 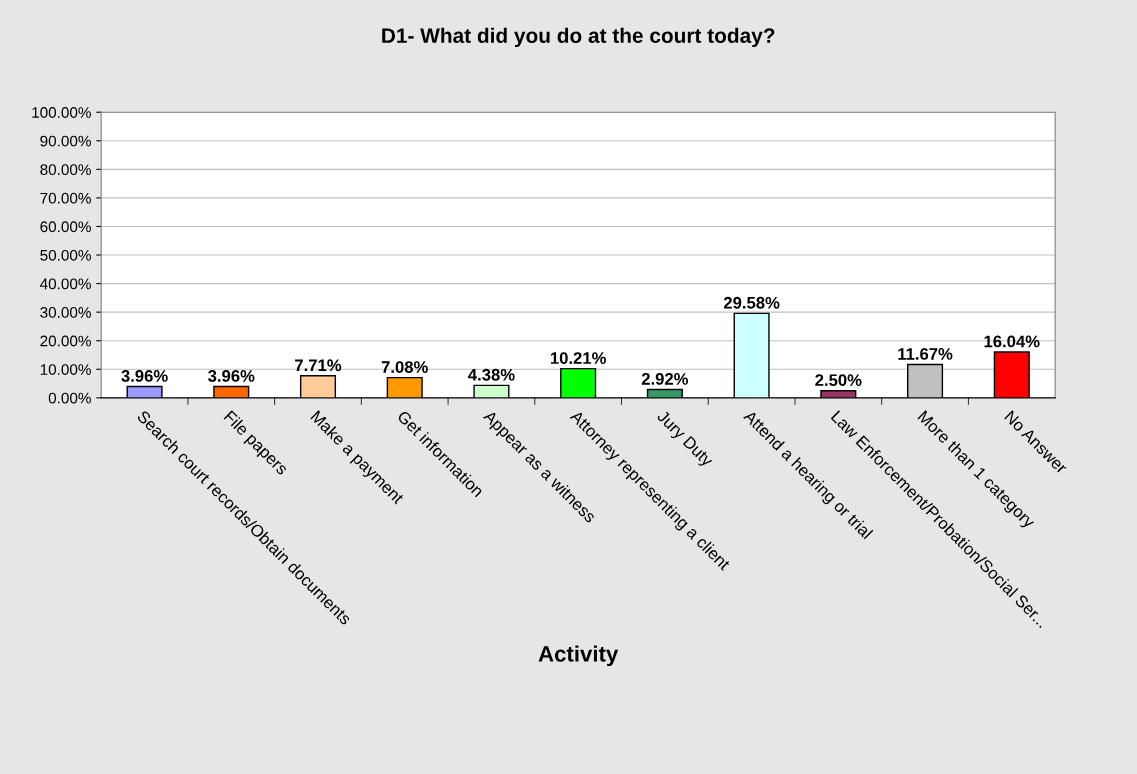 I want to click on data-label: 16.04%, so click(x=1012, y=341).